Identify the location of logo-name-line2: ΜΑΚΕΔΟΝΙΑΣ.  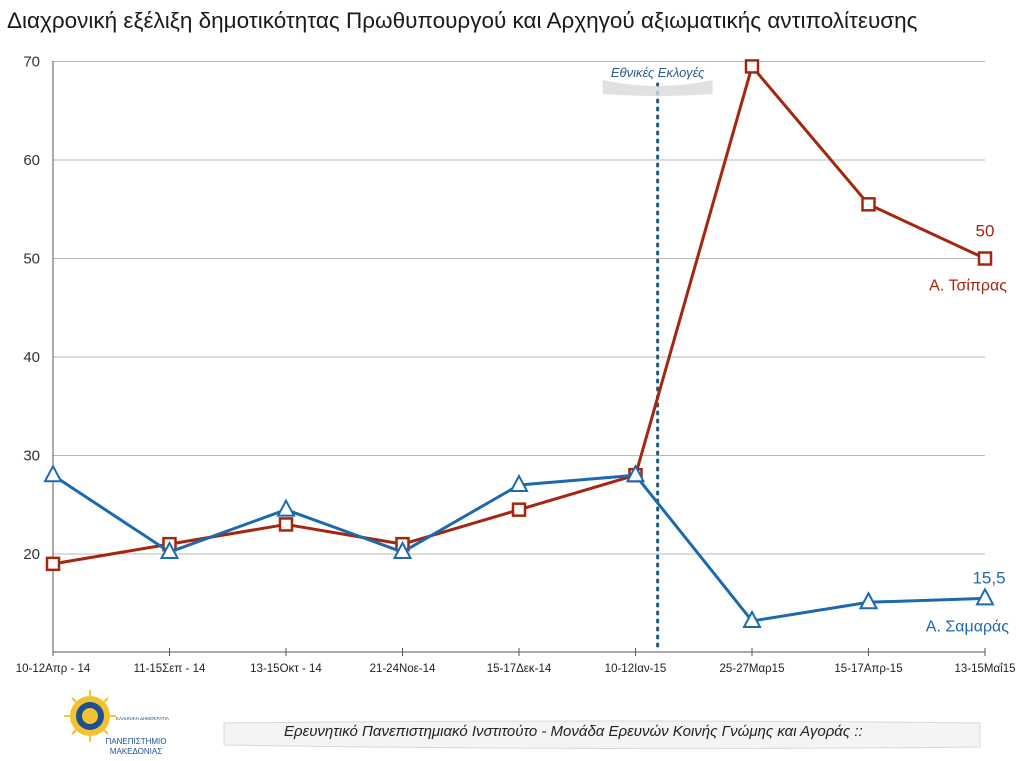
(136, 751).